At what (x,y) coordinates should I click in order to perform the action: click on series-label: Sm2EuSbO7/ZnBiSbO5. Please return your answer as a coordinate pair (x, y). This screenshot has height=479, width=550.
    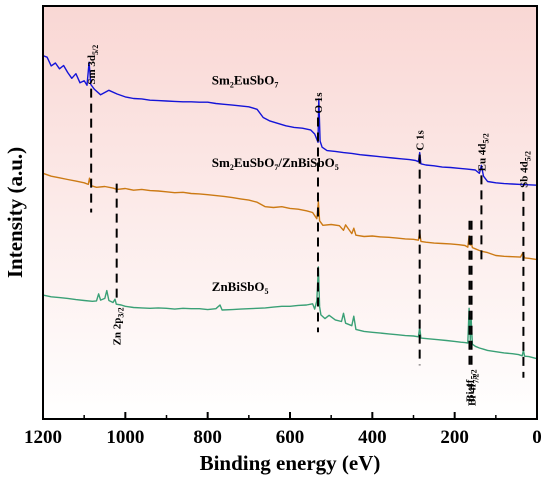
    Looking at the image, I should click on (275, 163).